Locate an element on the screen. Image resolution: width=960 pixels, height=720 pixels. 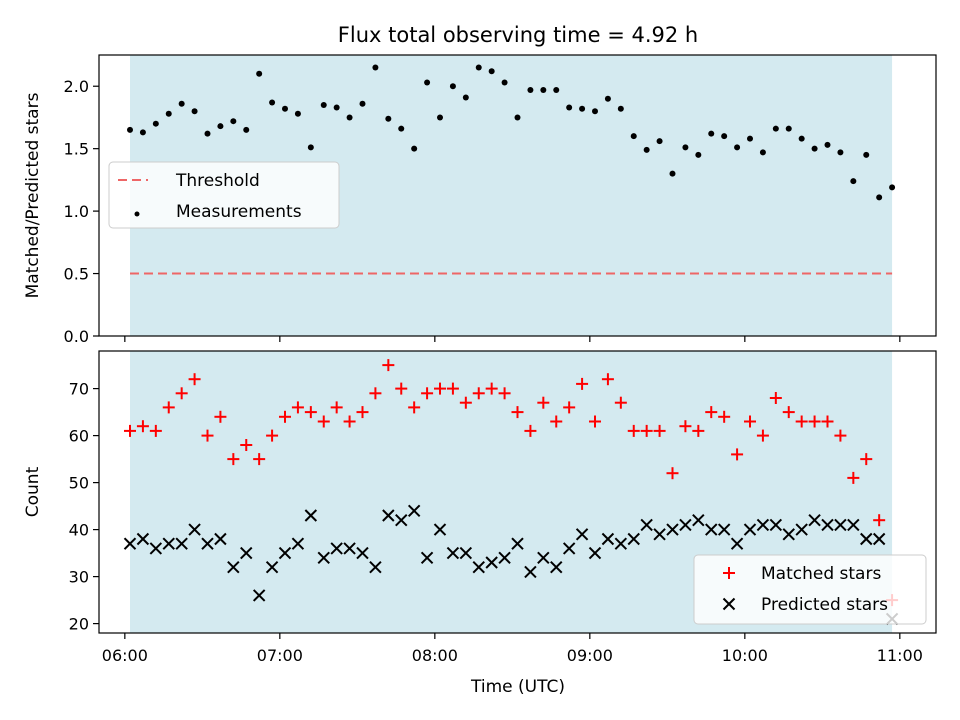
y-tick-label: 0.5 is located at coordinates (76, 274).